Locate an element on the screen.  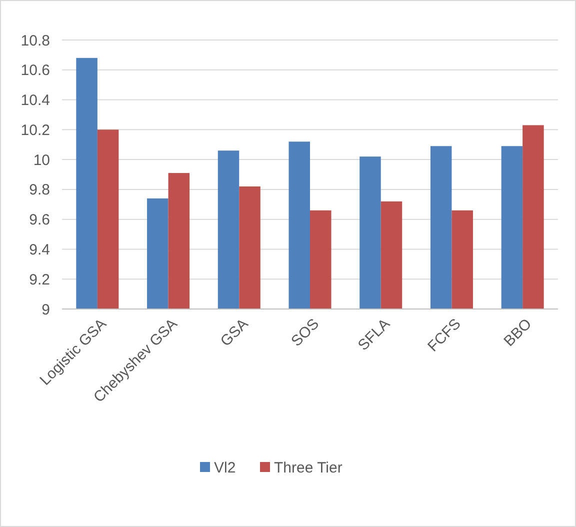
legend-label: Three Tier is located at coordinates (308, 467).